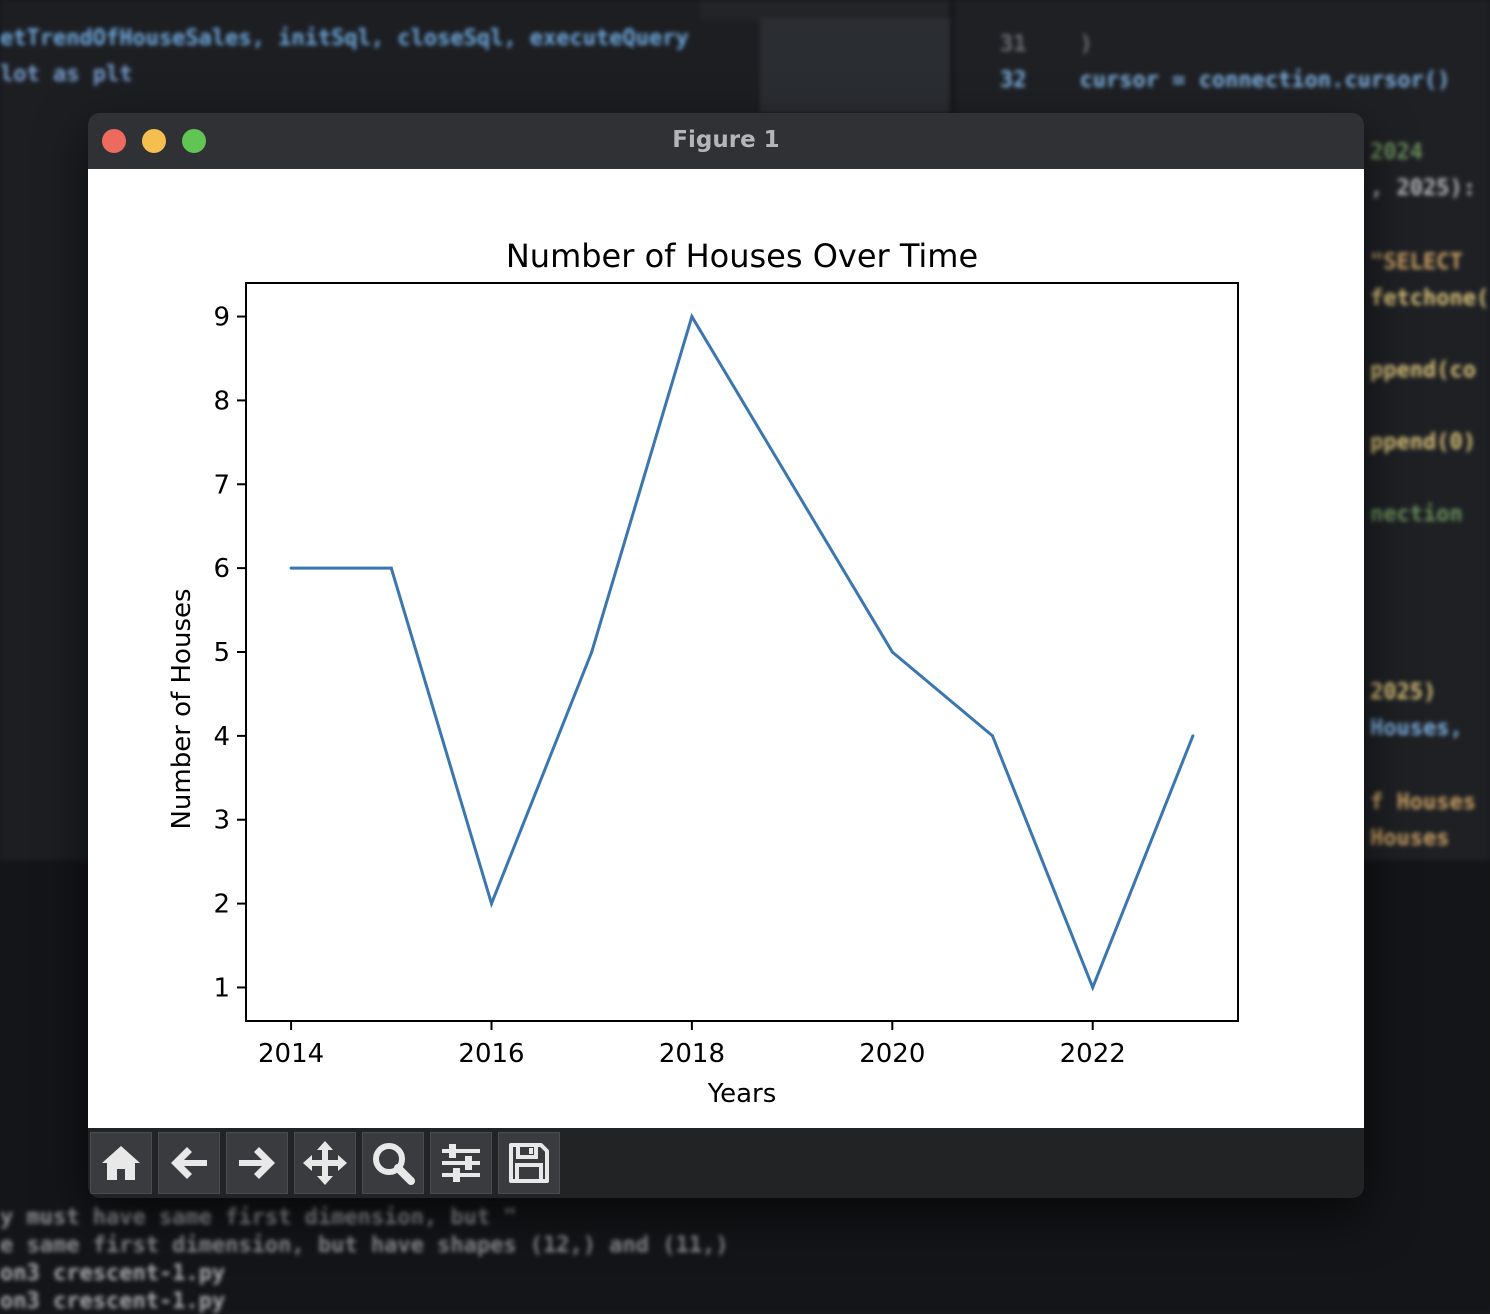  What do you see at coordinates (221, 401) in the screenshot?
I see `y-tick-label: 8` at bounding box center [221, 401].